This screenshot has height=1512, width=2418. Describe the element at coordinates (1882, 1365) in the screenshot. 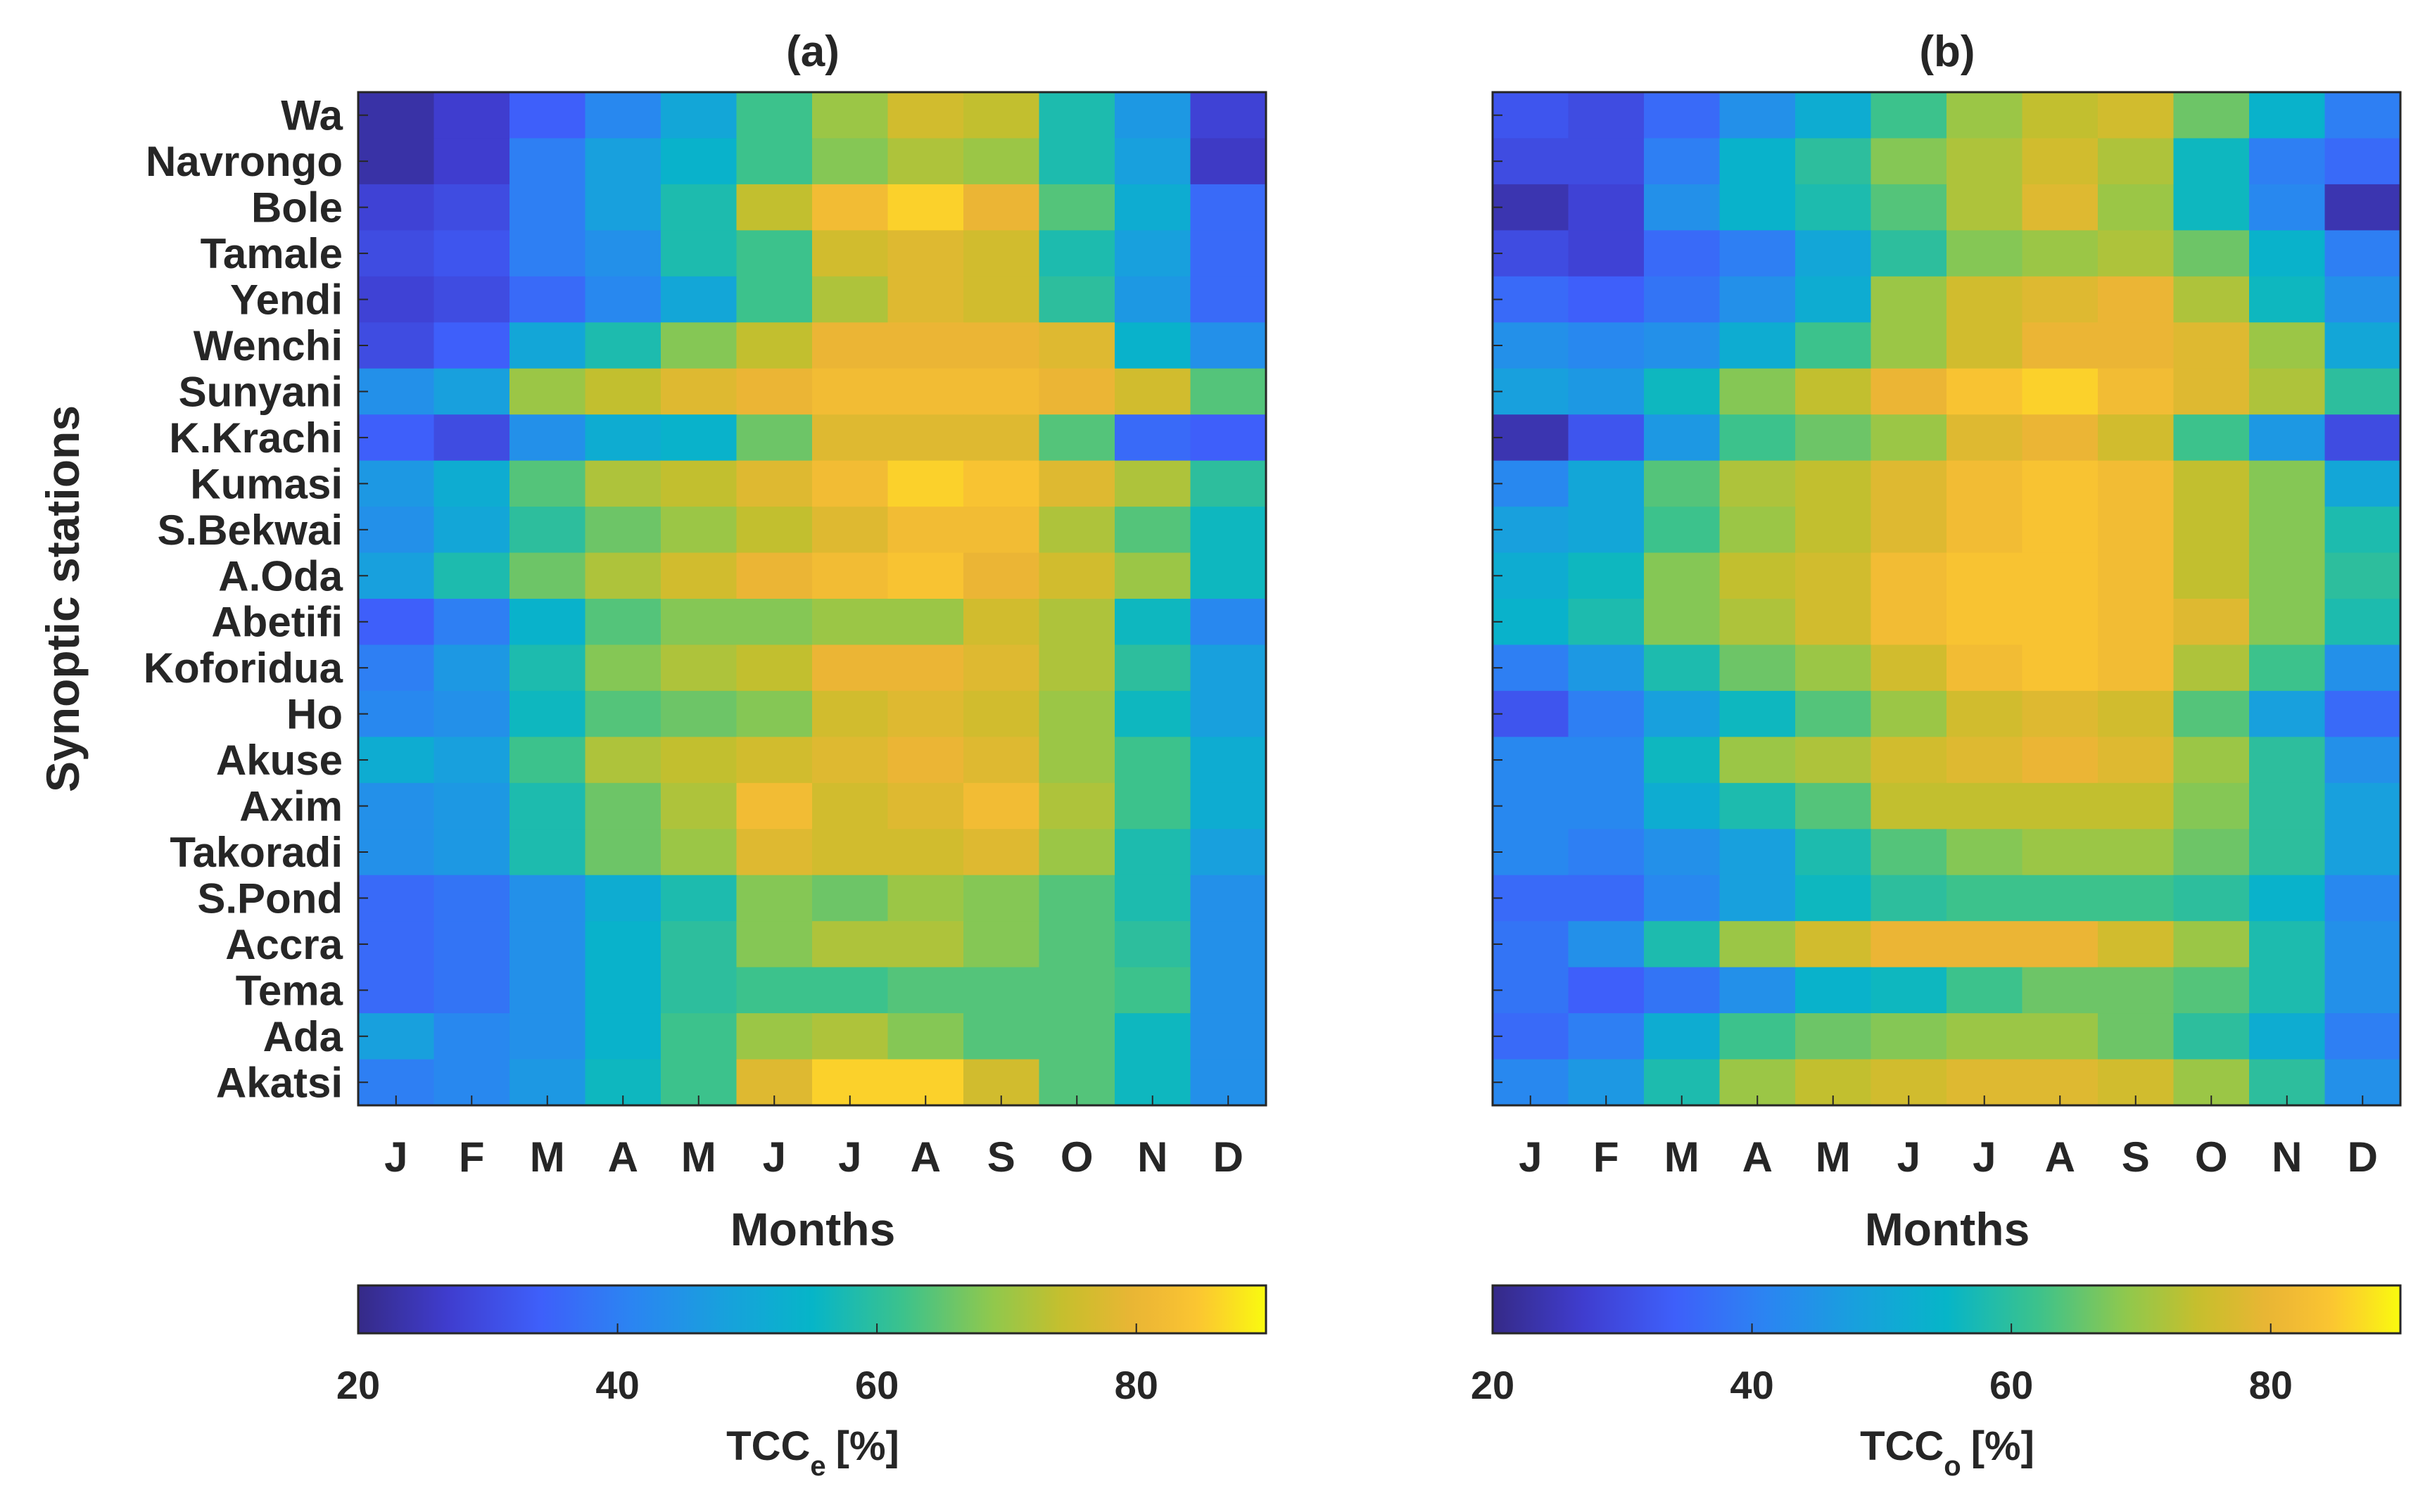

I see `colorbar-b-ticks: 20 40 60 80` at that location.